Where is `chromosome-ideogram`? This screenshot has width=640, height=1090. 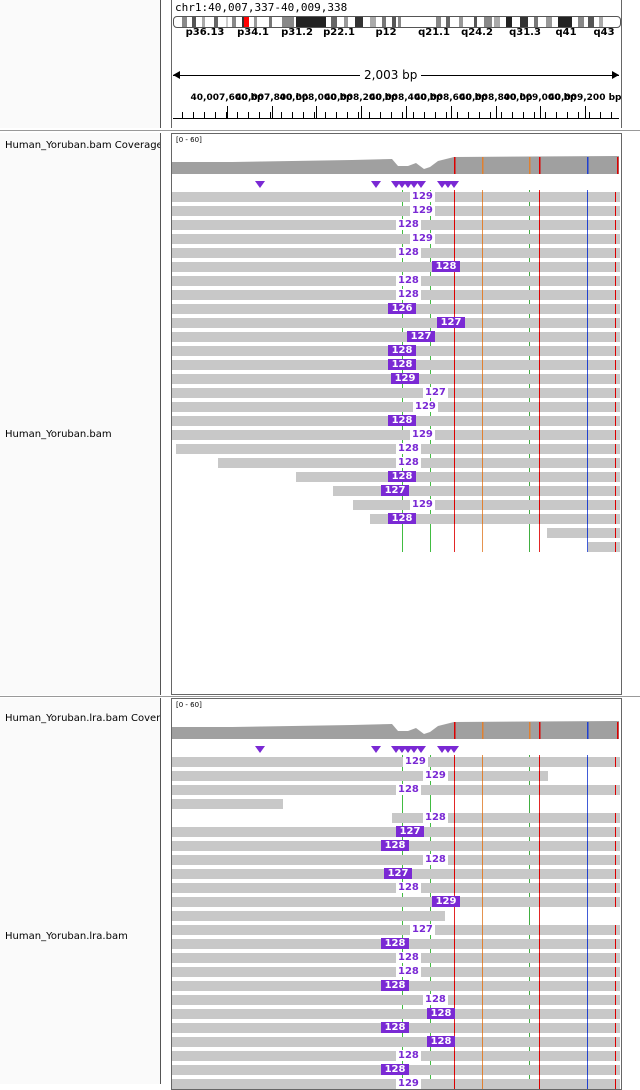 chromosome-ideogram is located at coordinates (397, 22).